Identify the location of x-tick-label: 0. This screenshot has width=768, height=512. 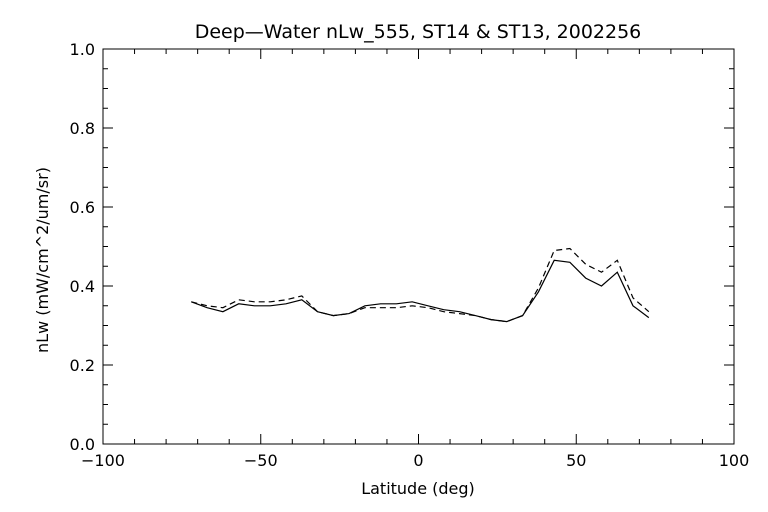
(418, 460).